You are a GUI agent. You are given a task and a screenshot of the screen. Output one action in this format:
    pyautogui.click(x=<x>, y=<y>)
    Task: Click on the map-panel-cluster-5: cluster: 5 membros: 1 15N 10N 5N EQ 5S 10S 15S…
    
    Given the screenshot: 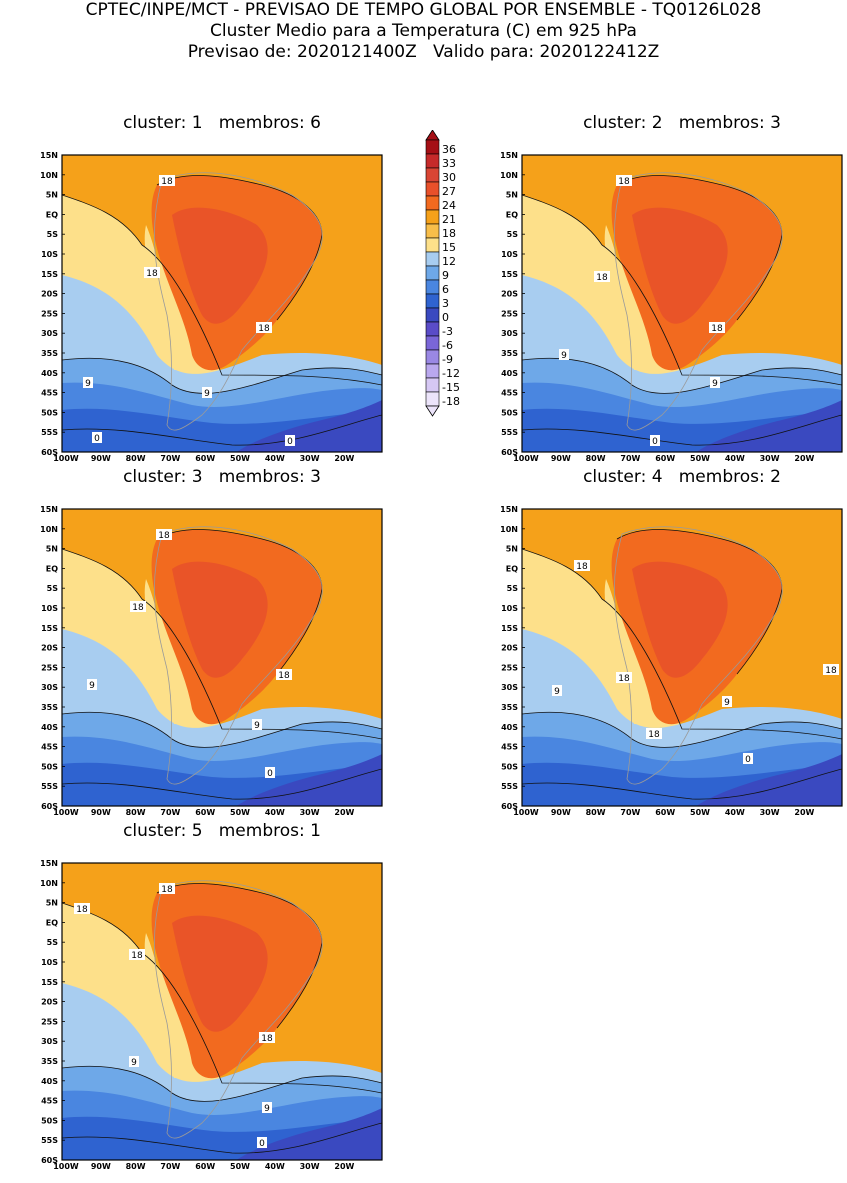 What is the action you would take?
    pyautogui.click(x=200, y=996)
    